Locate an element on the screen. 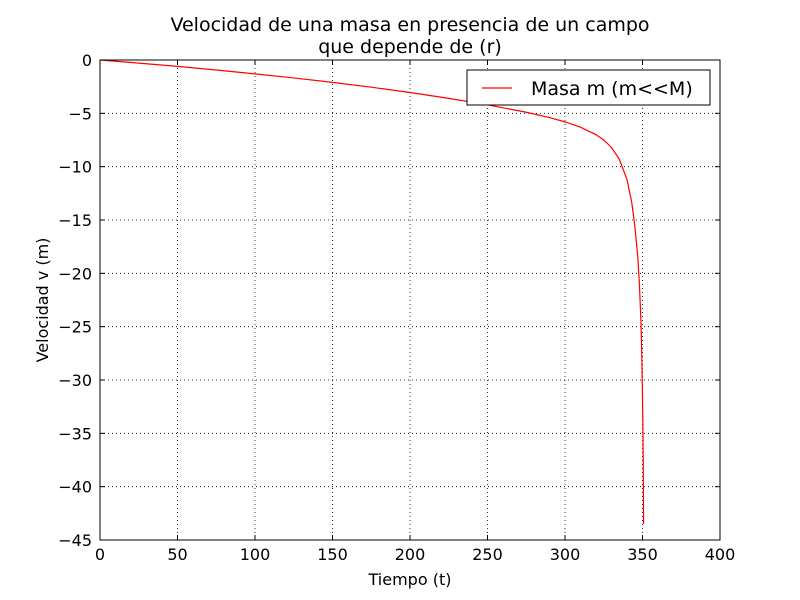  x-tick-label: 0 is located at coordinates (100, 554).